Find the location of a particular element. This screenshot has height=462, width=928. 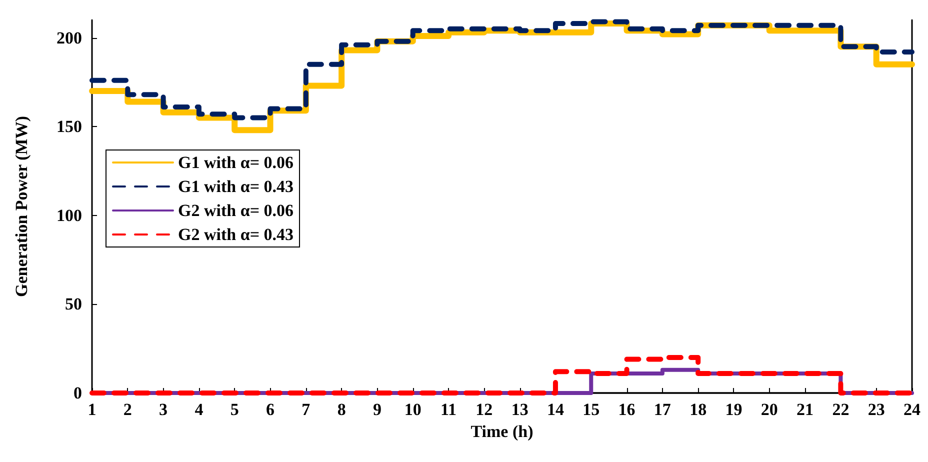

x-tick-label: 12 is located at coordinates (484, 409).